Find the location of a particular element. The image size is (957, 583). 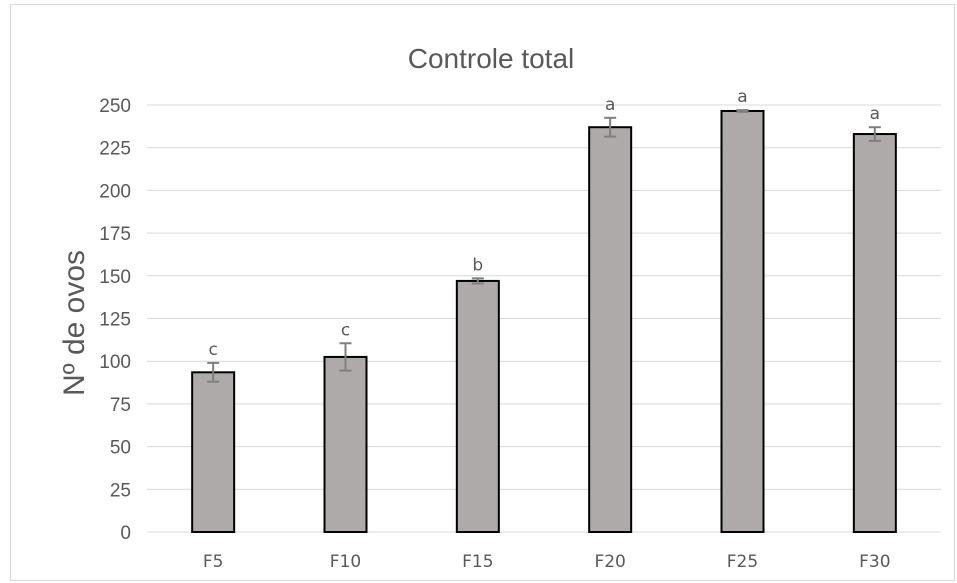

y-tick-label: 250 is located at coordinates (115, 106).